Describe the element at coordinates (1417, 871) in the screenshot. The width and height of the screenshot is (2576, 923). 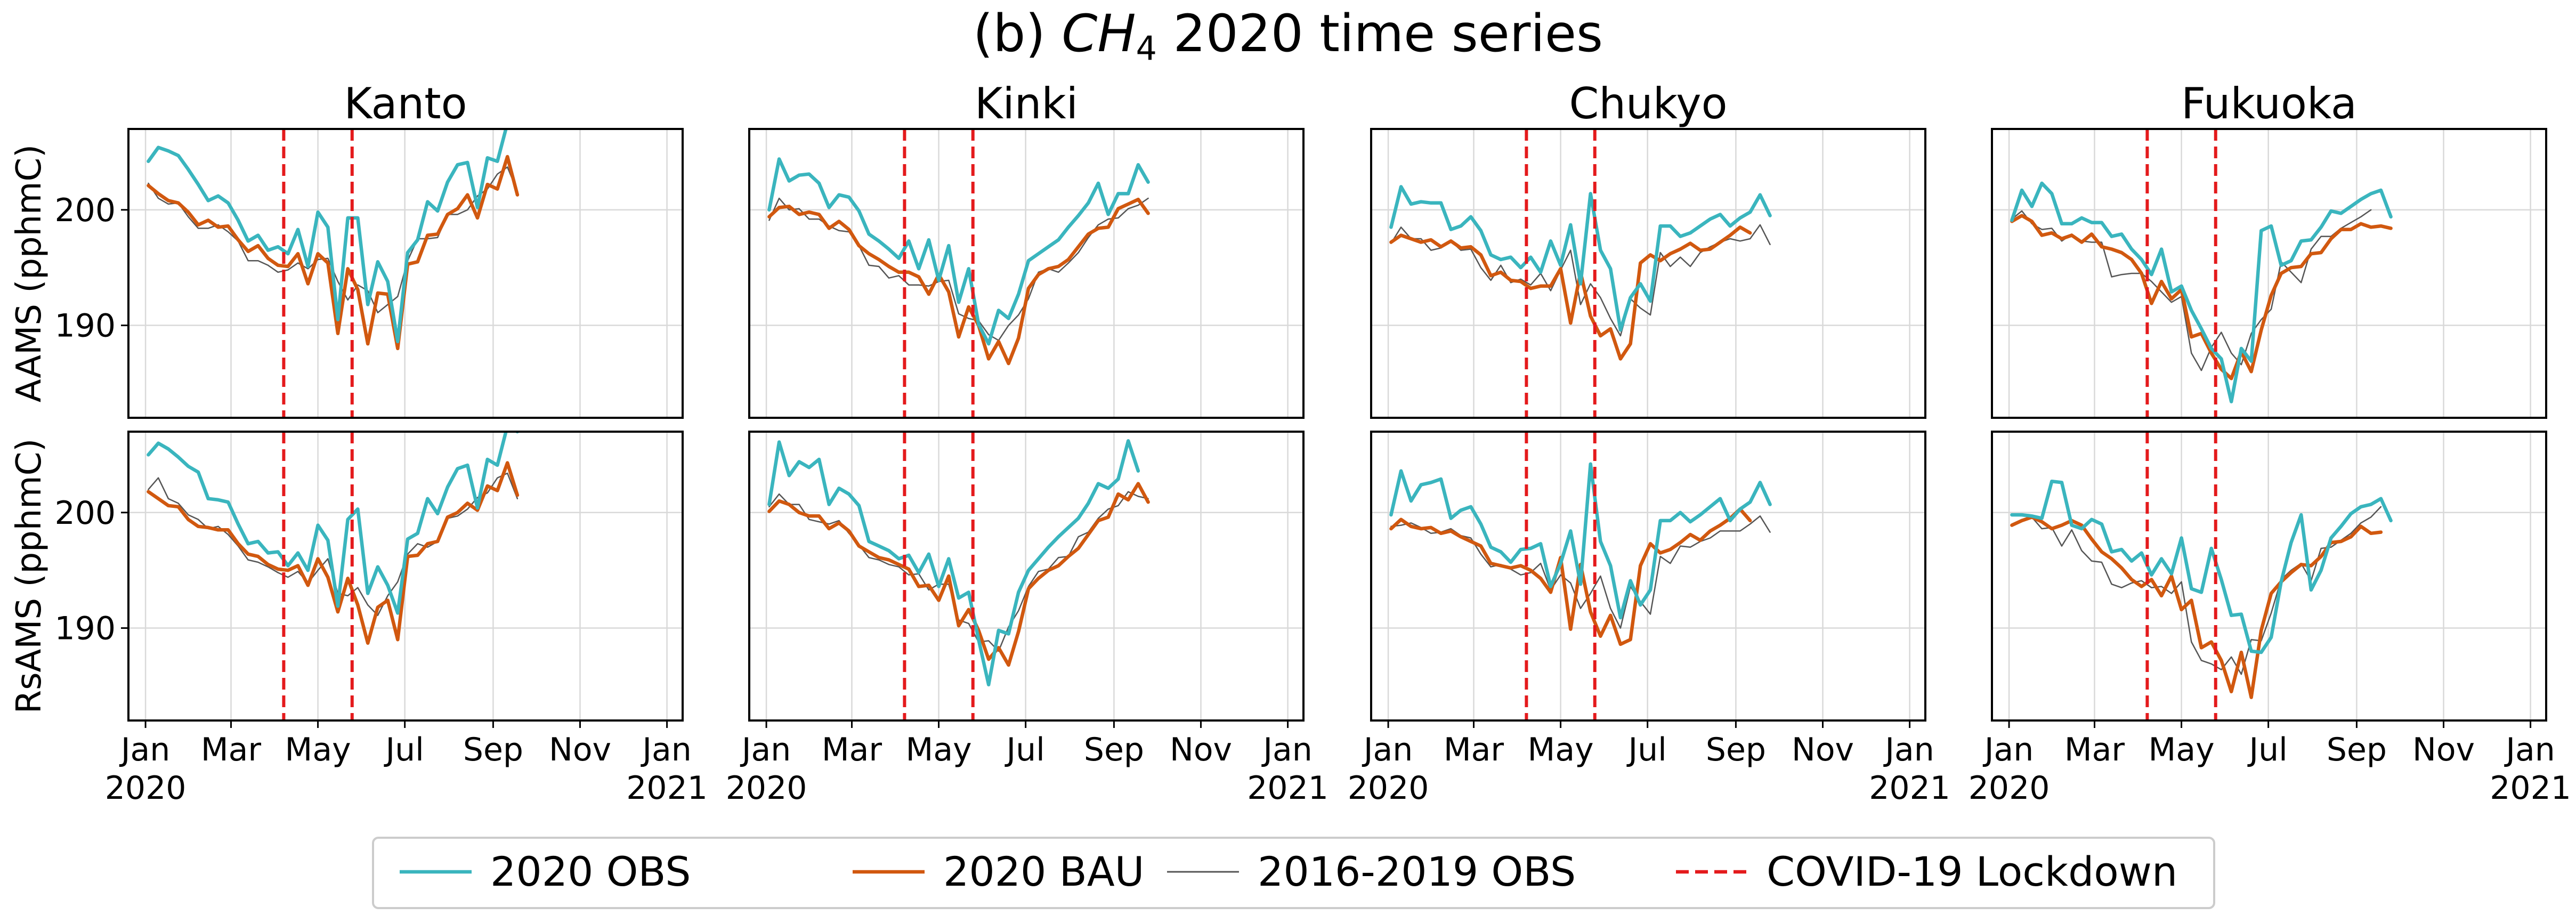
I see `legend-label-obs1619: 2016-2019 OBS` at that location.